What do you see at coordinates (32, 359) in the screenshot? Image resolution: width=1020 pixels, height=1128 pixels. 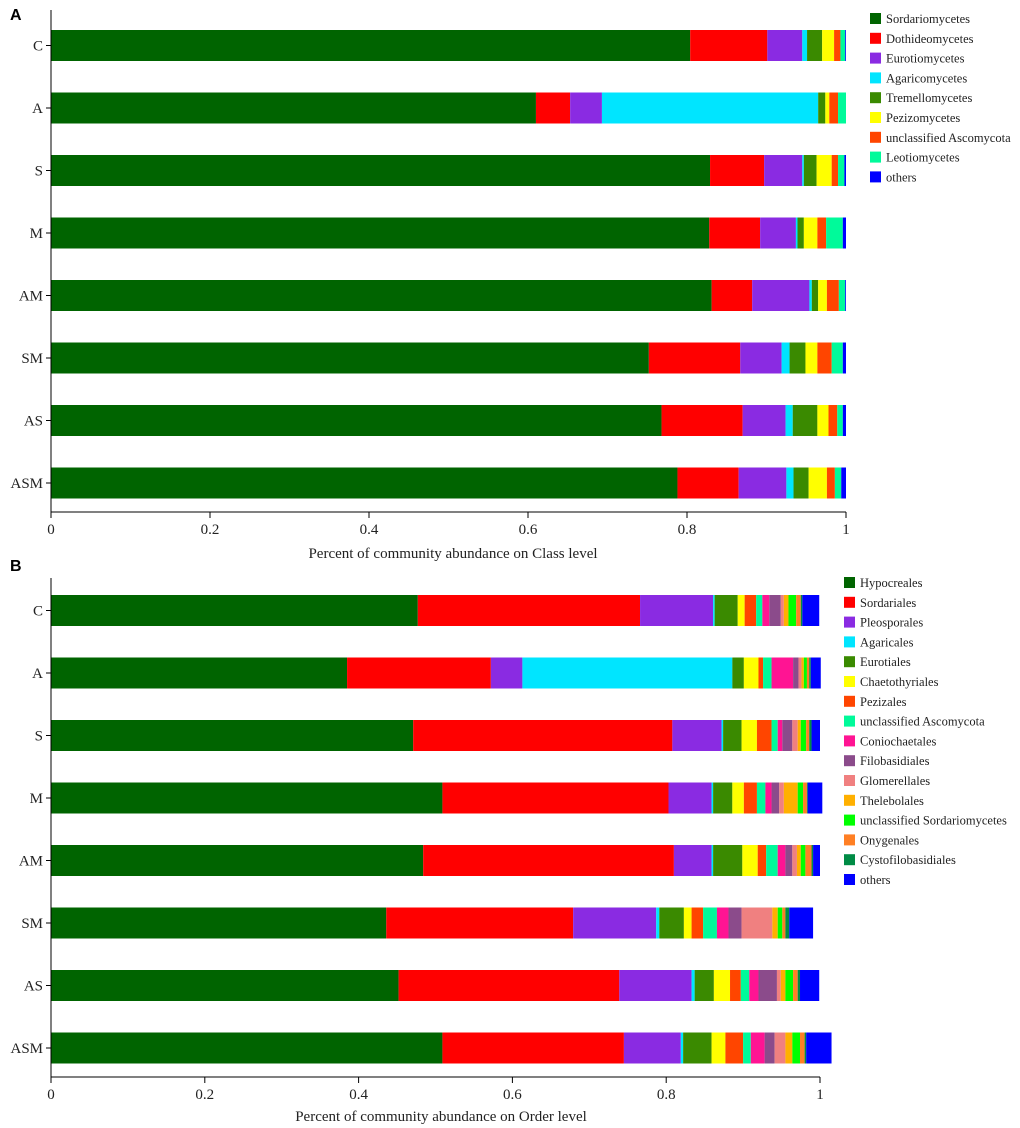 I see `category-label: SM` at bounding box center [32, 359].